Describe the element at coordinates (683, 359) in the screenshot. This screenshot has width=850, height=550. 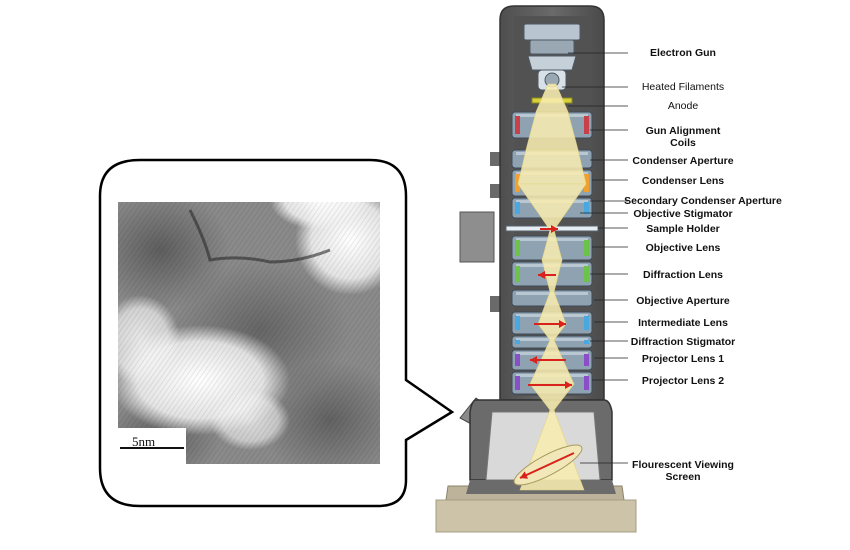
I see `label-projector-lens-1: Projector Lens 1` at that location.